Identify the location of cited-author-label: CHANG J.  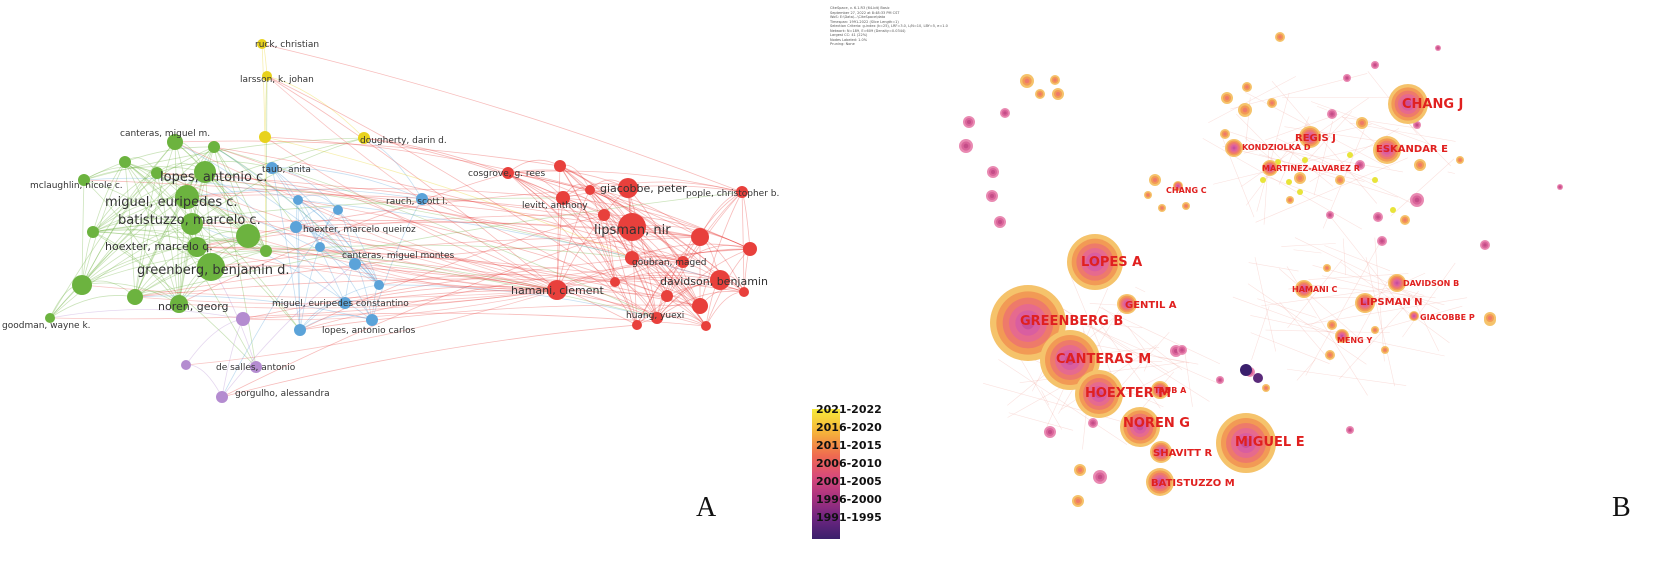
(1432, 104).